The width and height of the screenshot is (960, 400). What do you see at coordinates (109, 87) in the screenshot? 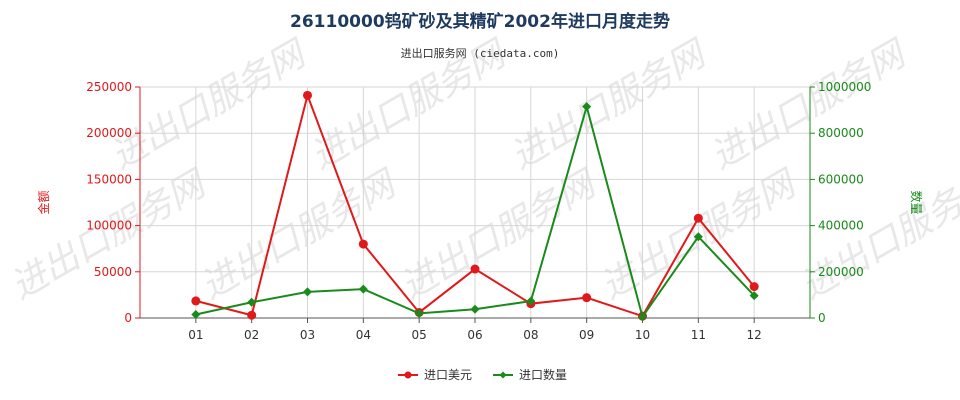
I see `left-tick-label: 250000` at bounding box center [109, 87].